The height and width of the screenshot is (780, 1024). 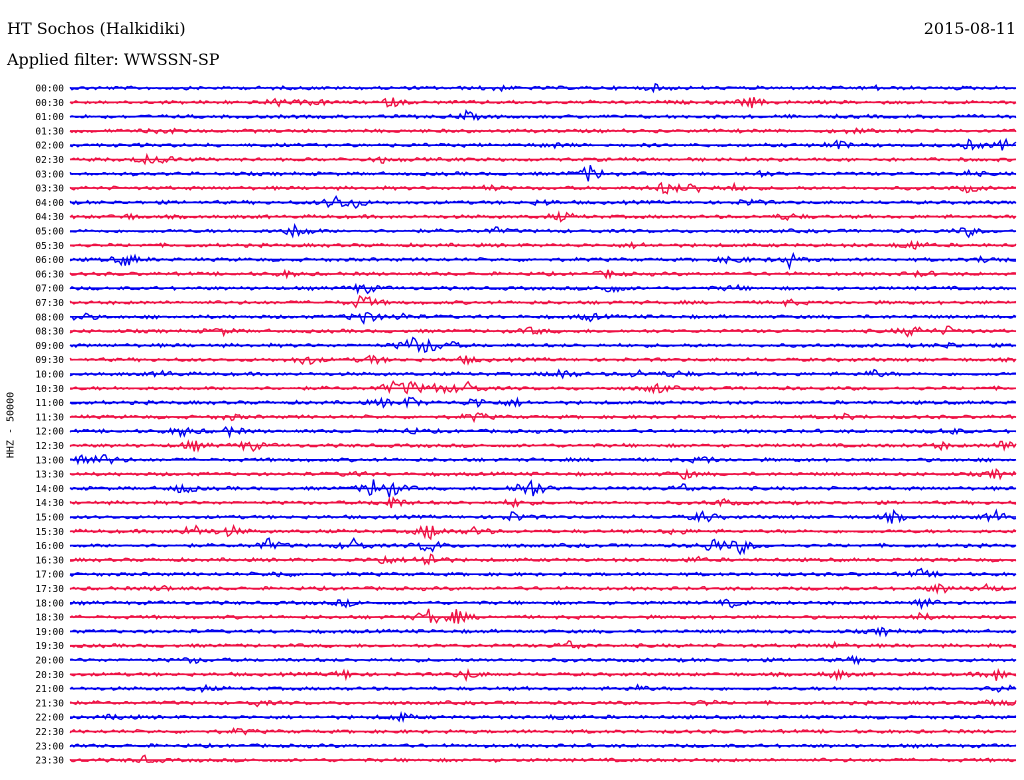 I want to click on tick-label-0530: 05:30, so click(x=49, y=246).